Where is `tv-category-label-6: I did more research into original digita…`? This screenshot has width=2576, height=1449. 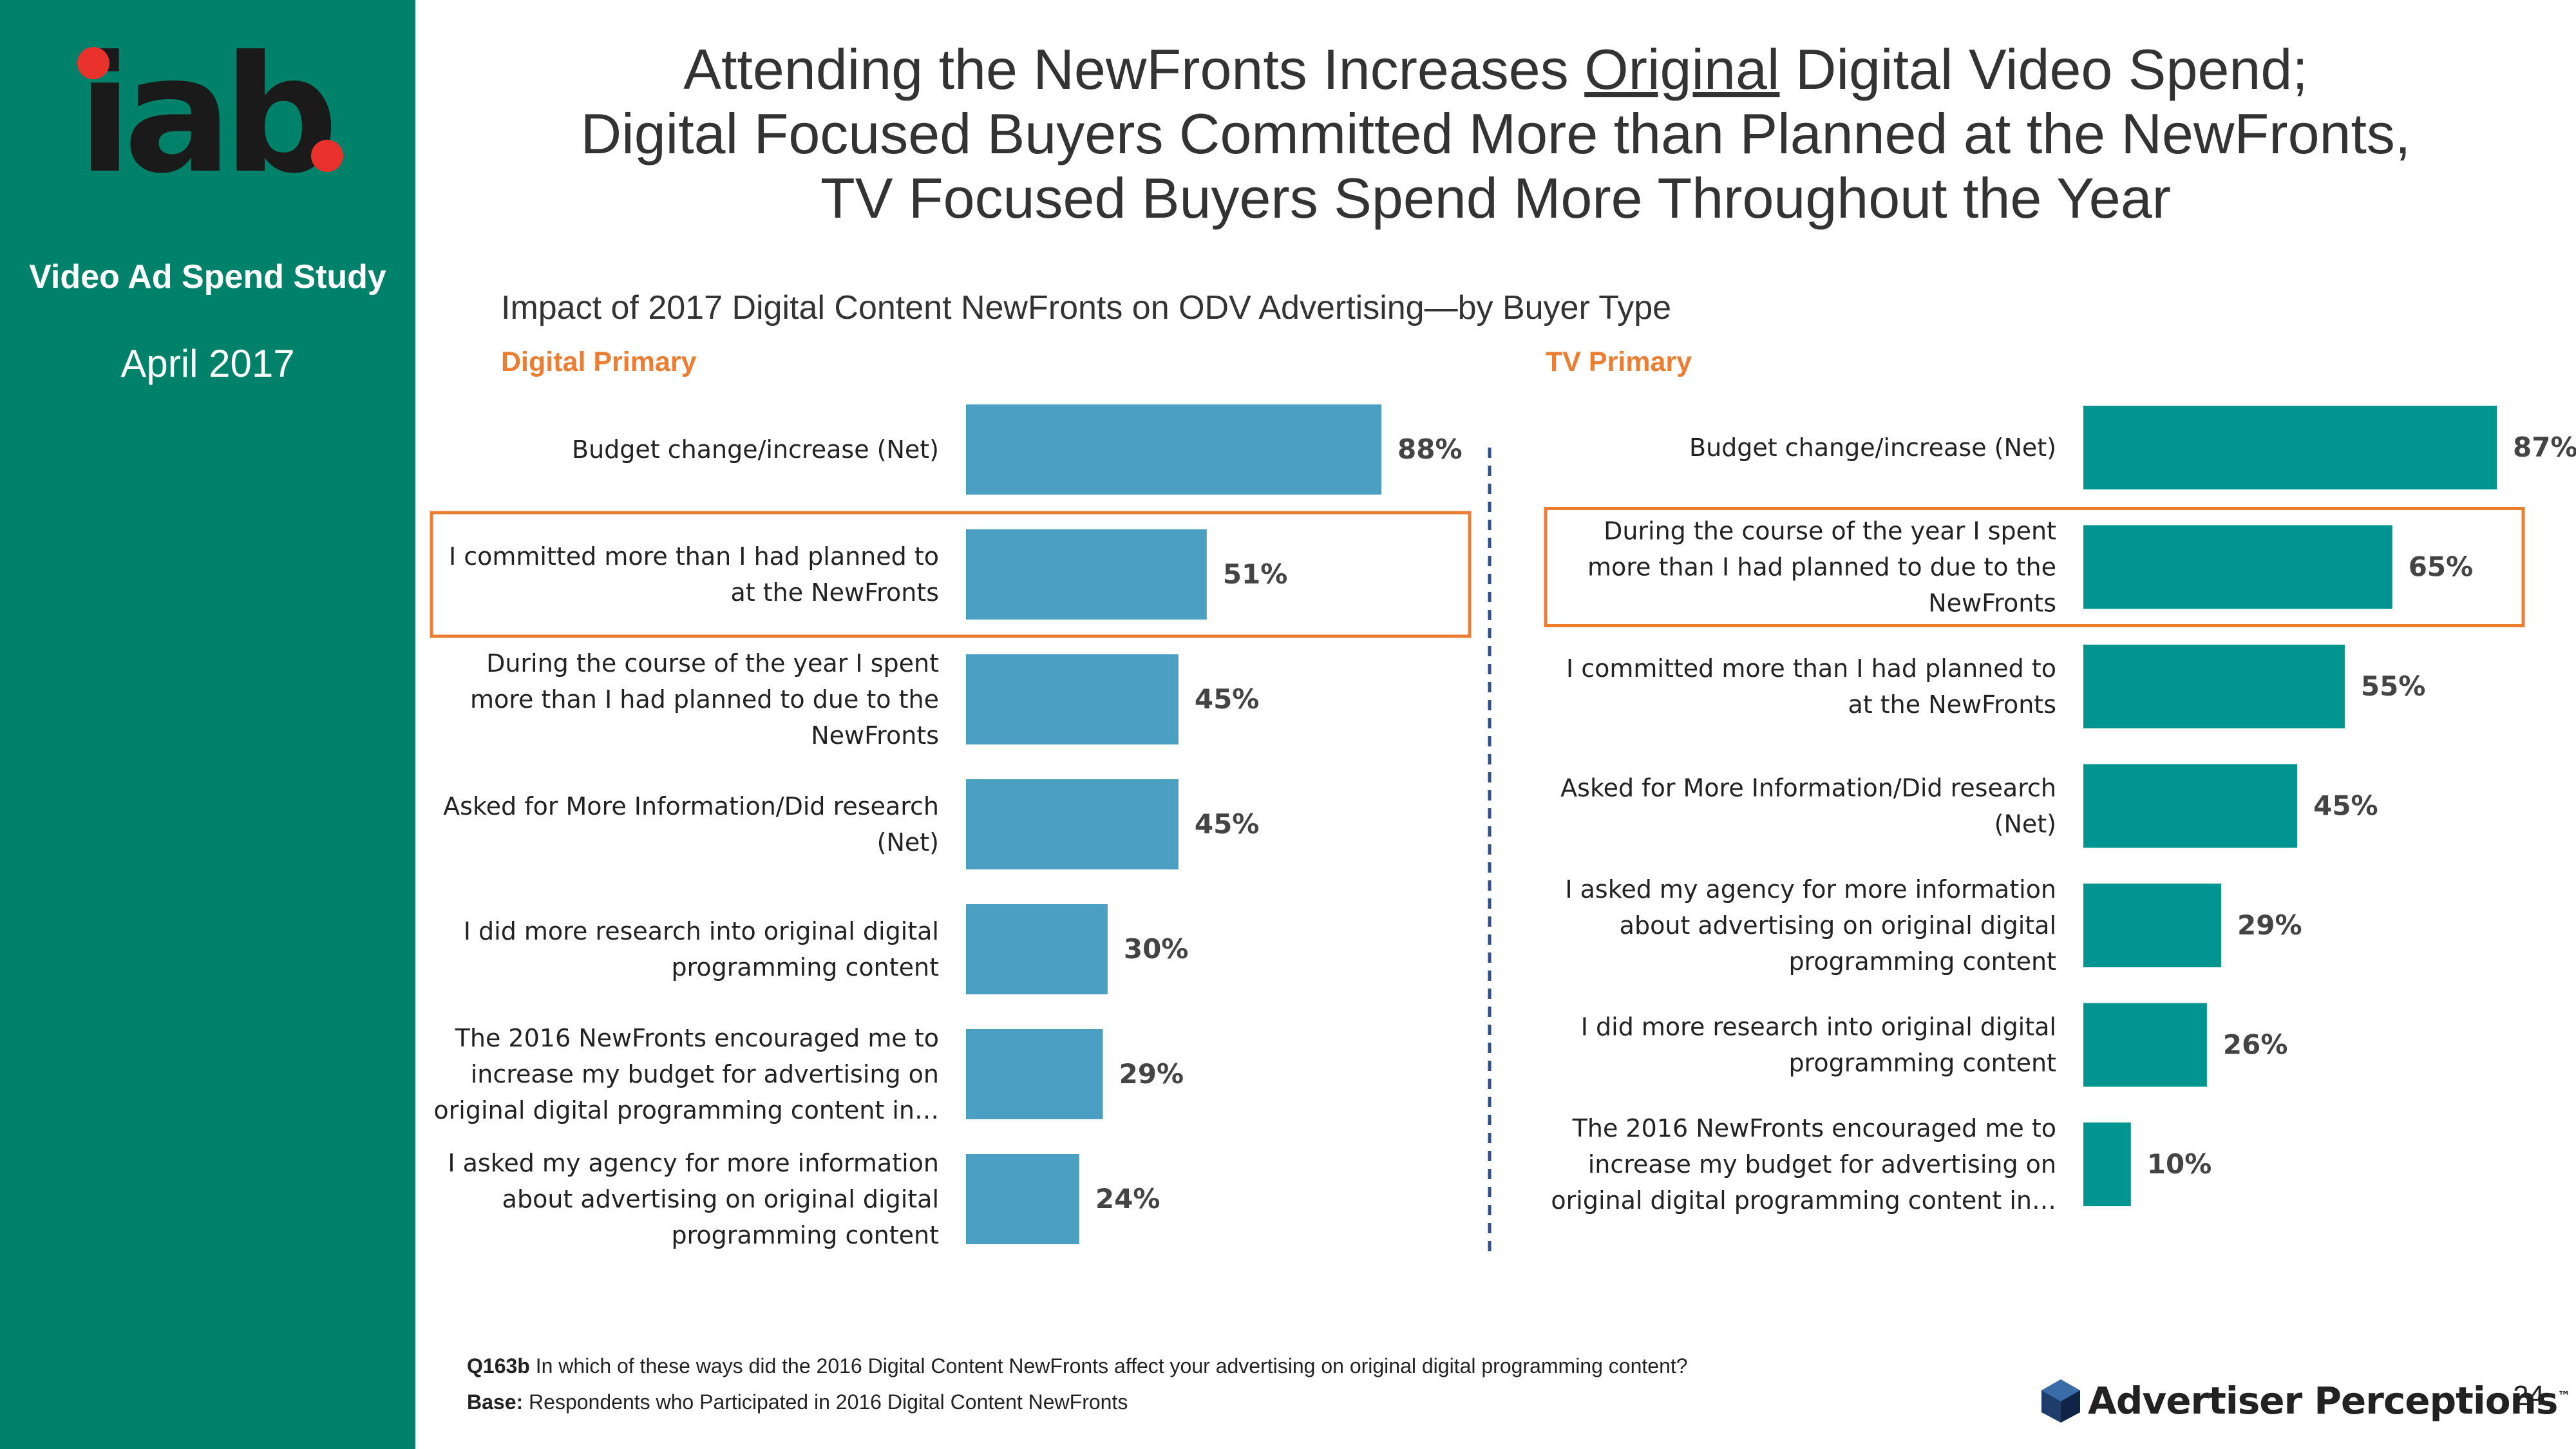
tv-category-label-6: I did more research into original digita… is located at coordinates (1818, 1045).